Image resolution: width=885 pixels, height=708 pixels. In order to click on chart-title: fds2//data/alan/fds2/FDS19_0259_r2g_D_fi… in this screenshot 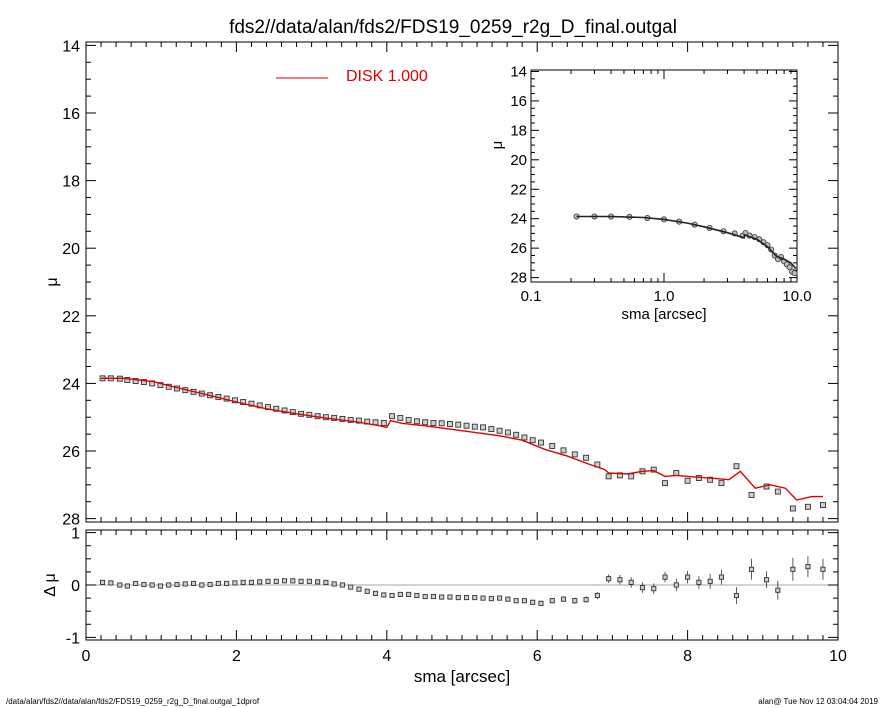, I will do `click(453, 27)`.